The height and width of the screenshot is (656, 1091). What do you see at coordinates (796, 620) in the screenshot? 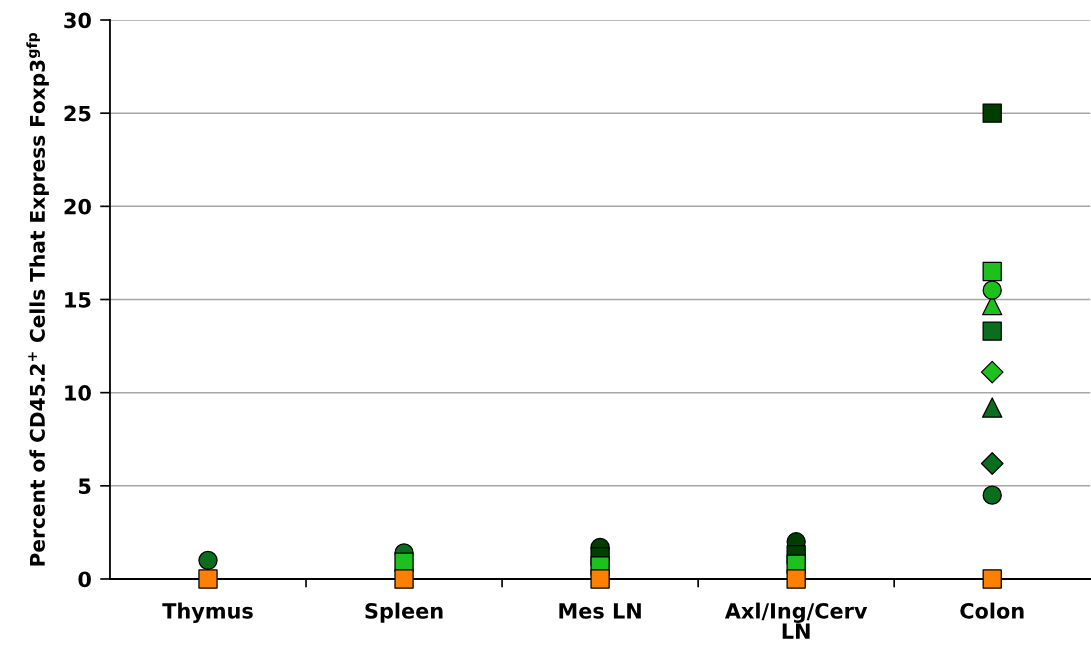
I see `x-tick-label: Axl/Ing/Cerv LN` at bounding box center [796, 620].